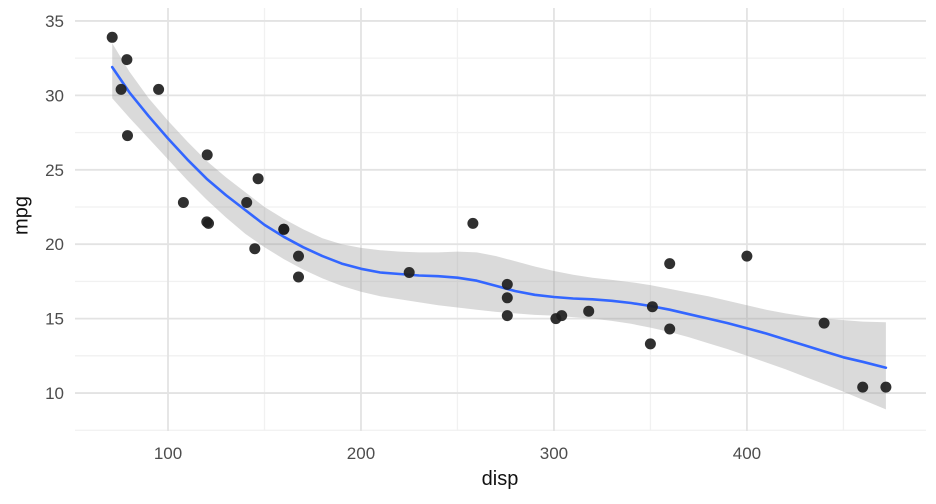 This screenshot has height=504, width=936. I want to click on y-tick-label: 20, so click(54, 244).